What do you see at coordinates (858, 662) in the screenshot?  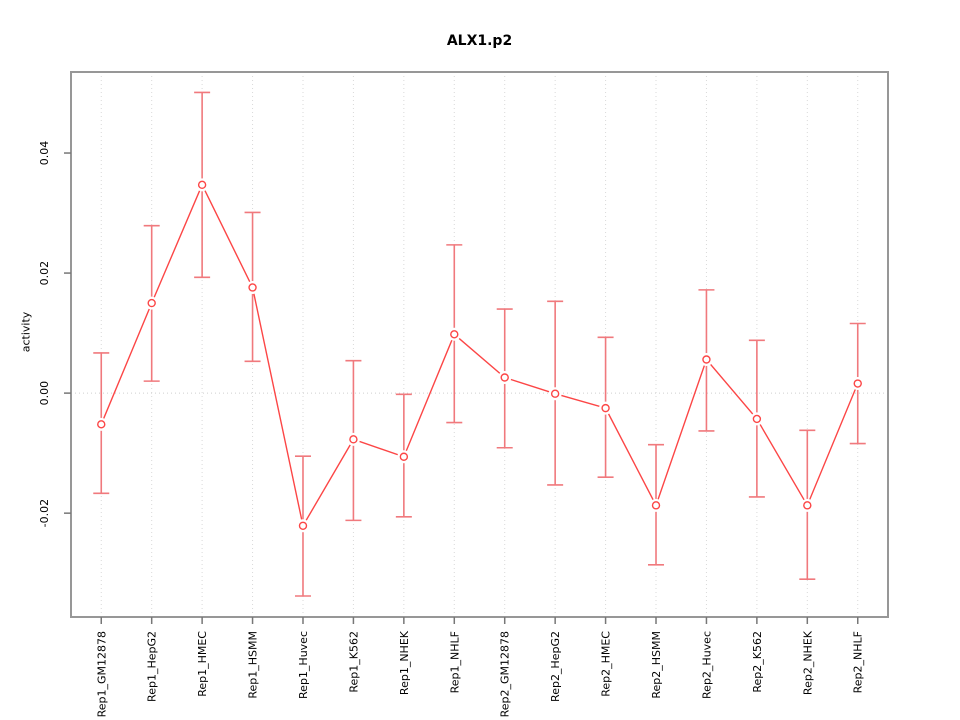 I see `x-tick-label: Rep2_NHLF` at bounding box center [858, 662].